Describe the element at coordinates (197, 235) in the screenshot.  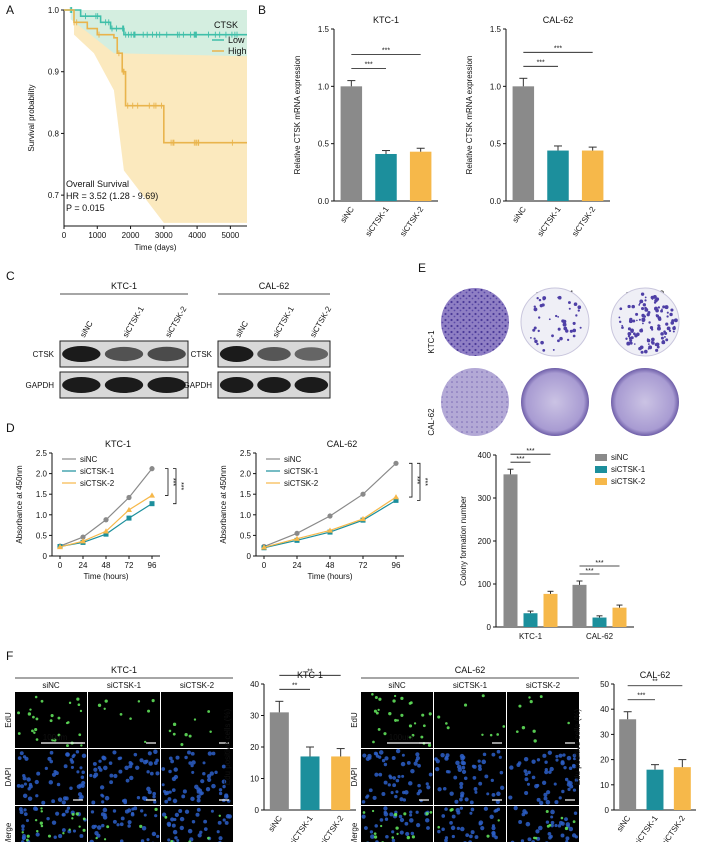
I see `km-x-tick-label: 4000` at that location.